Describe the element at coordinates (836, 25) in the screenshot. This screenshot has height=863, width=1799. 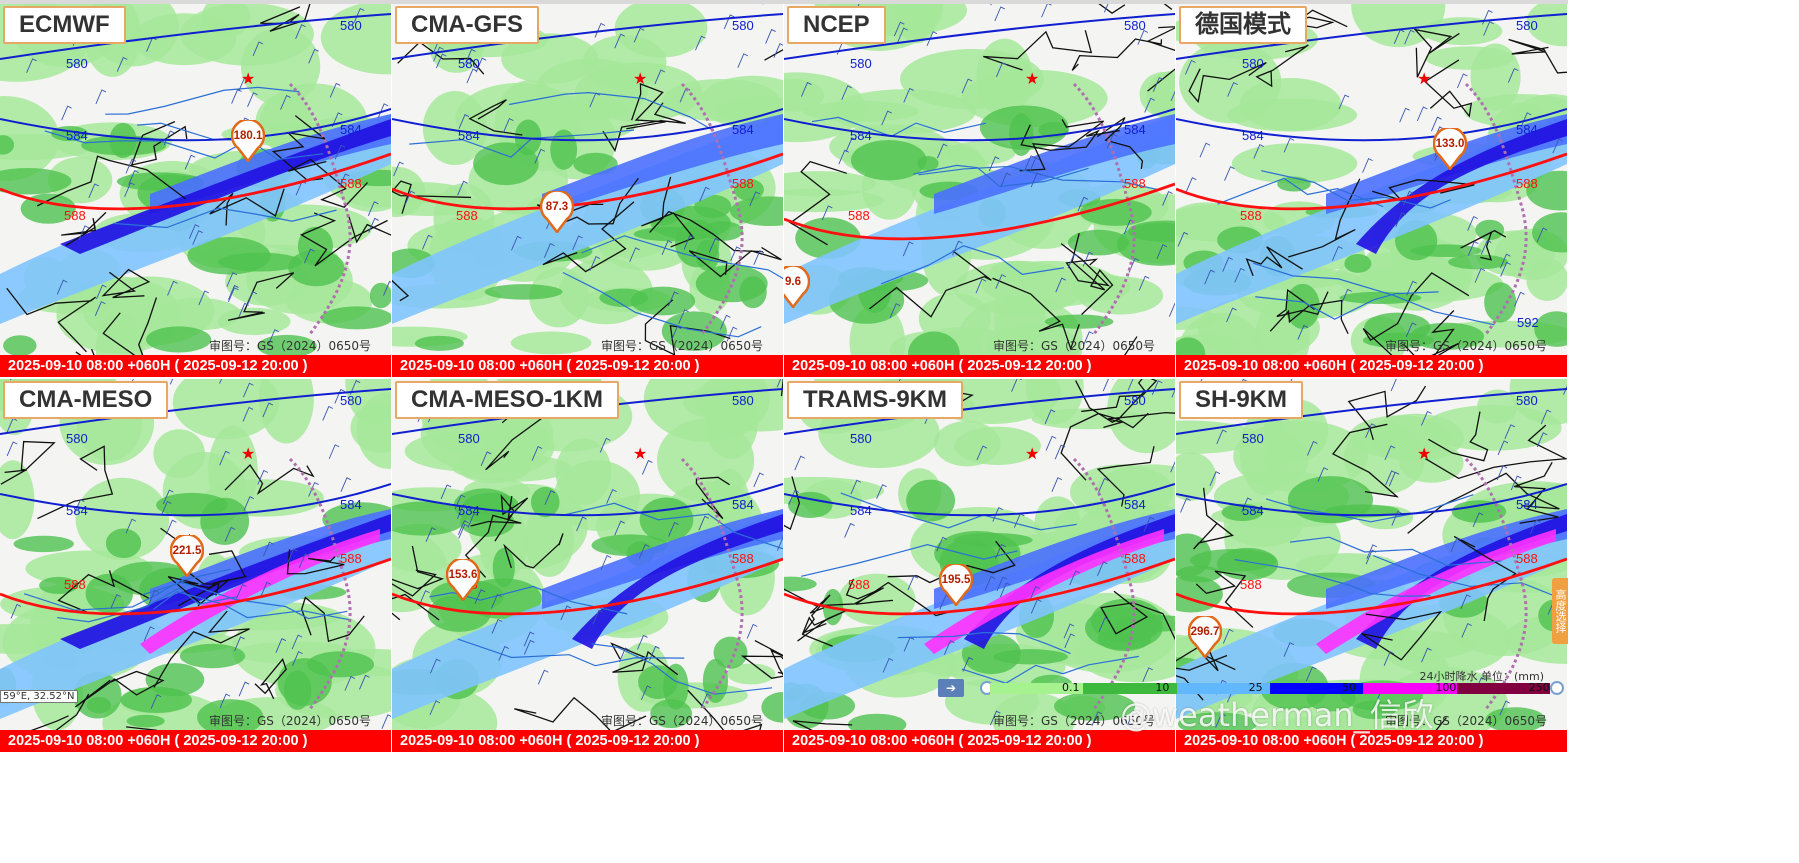
I see `model-name-label: NCEP` at that location.